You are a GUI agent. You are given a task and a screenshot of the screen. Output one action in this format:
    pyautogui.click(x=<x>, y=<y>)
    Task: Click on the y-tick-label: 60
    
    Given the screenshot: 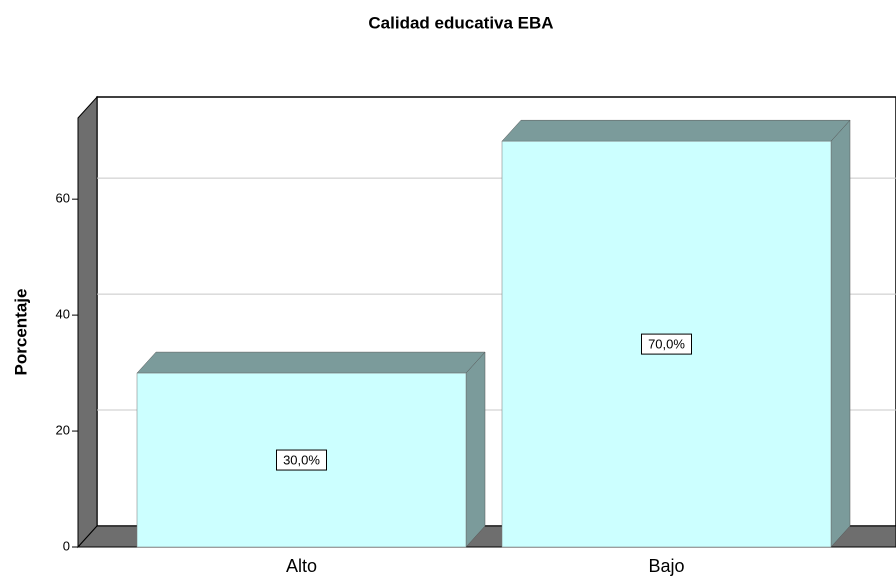 What is the action you would take?
    pyautogui.click(x=63, y=198)
    